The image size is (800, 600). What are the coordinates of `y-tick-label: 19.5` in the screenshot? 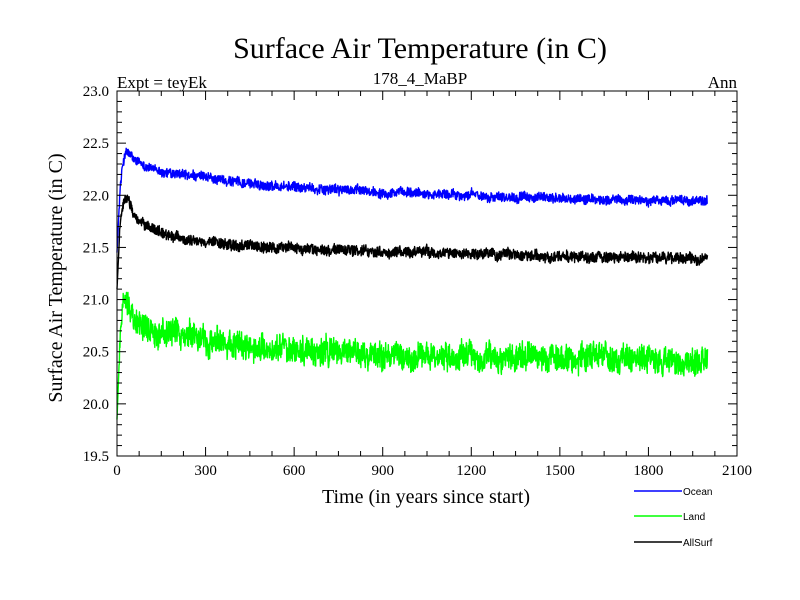 It's located at (96, 457).